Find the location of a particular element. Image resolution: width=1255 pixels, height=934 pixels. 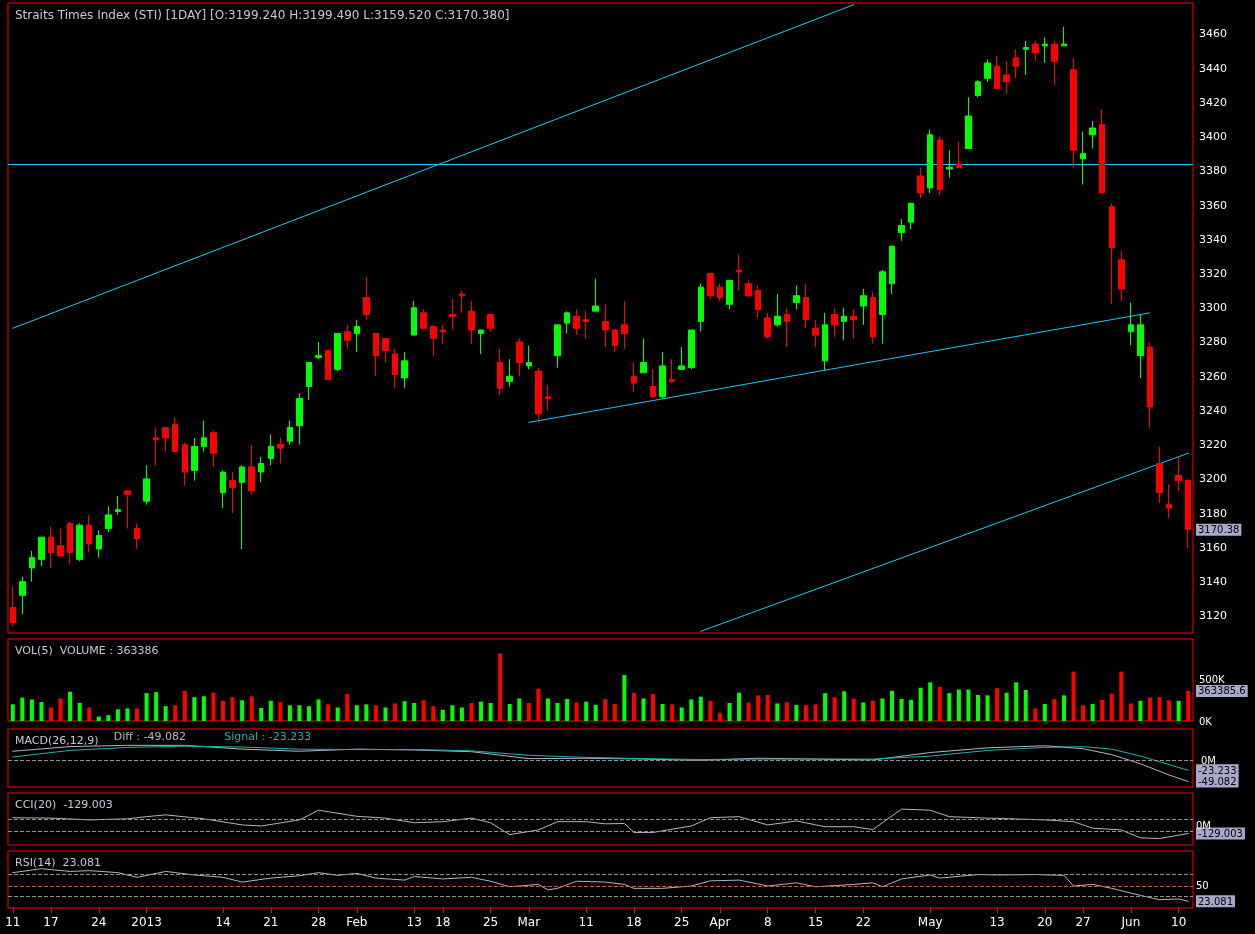

series-label: Signal : -23.233 is located at coordinates (268, 736).